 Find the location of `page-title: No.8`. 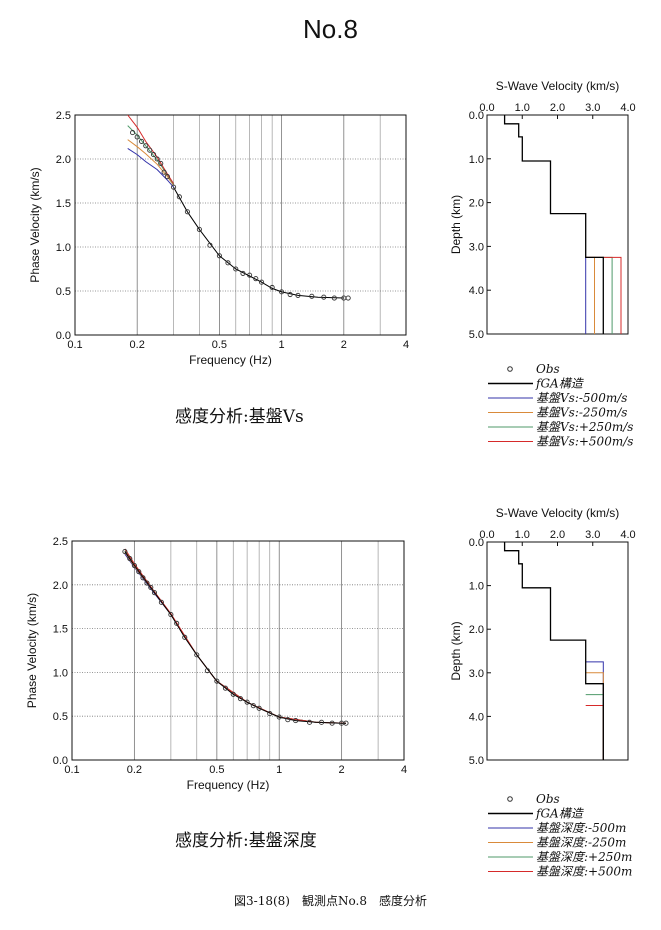

page-title: No.8 is located at coordinates (330, 29).